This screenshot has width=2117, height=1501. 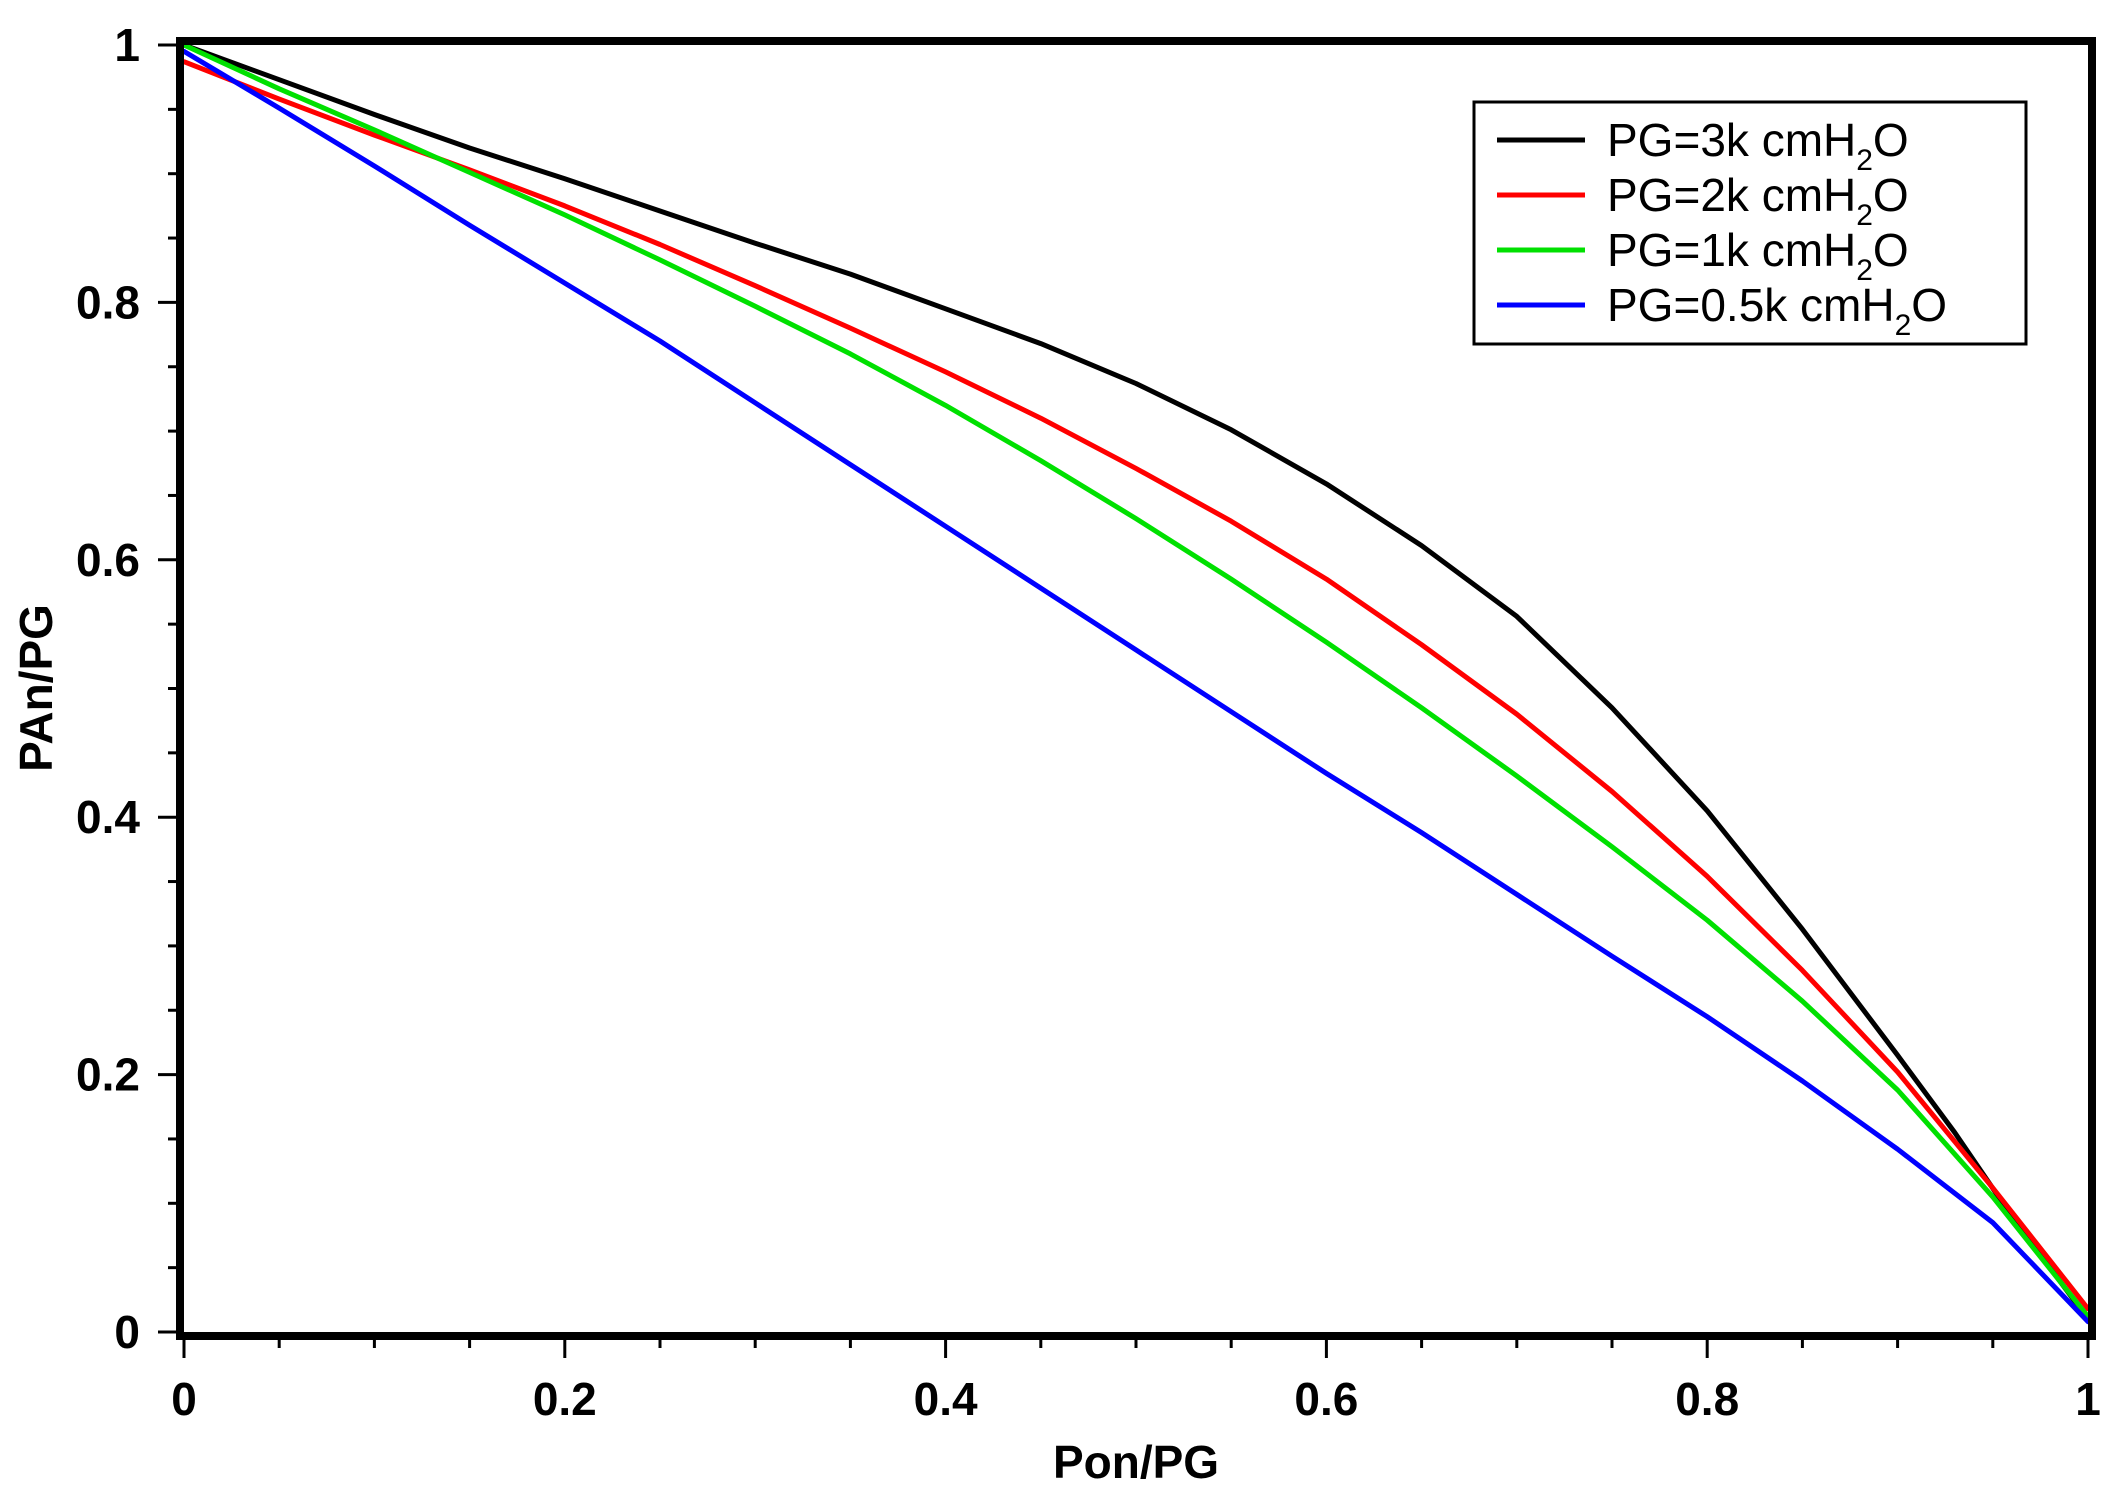 I want to click on x-tick-label: 0.4, so click(x=946, y=1399).